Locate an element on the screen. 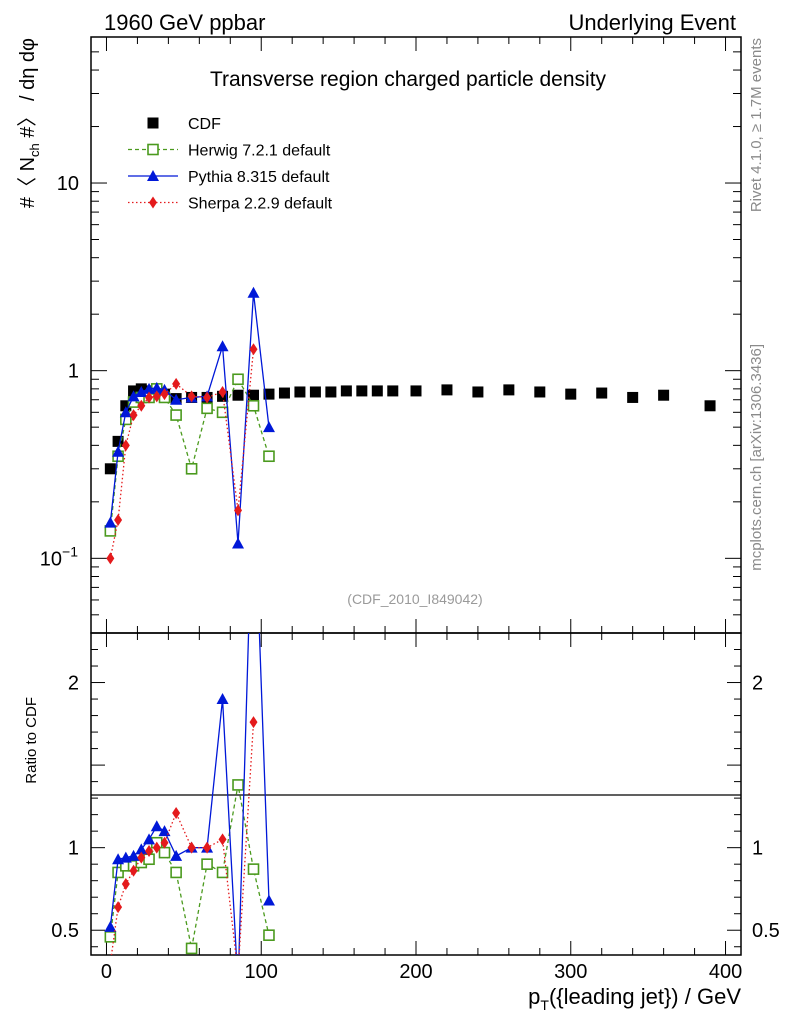 This screenshot has height=1024, width=786. legend-label: Herwig 7.2.1 default is located at coordinates (259, 151).